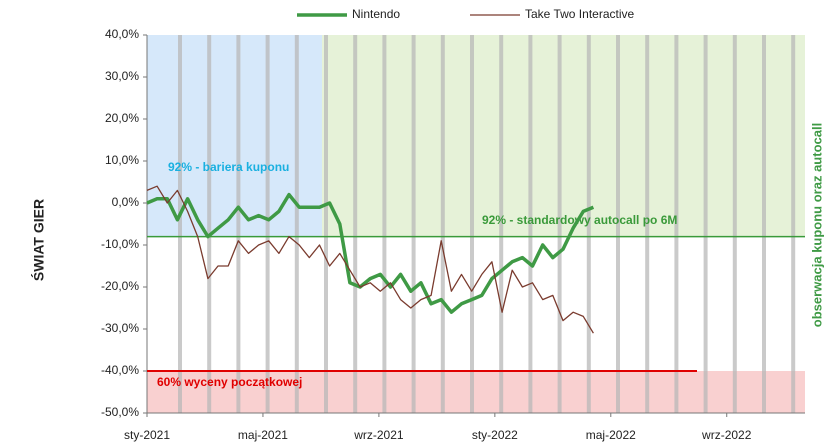  I want to click on legend-label: Nintendo, so click(376, 14).